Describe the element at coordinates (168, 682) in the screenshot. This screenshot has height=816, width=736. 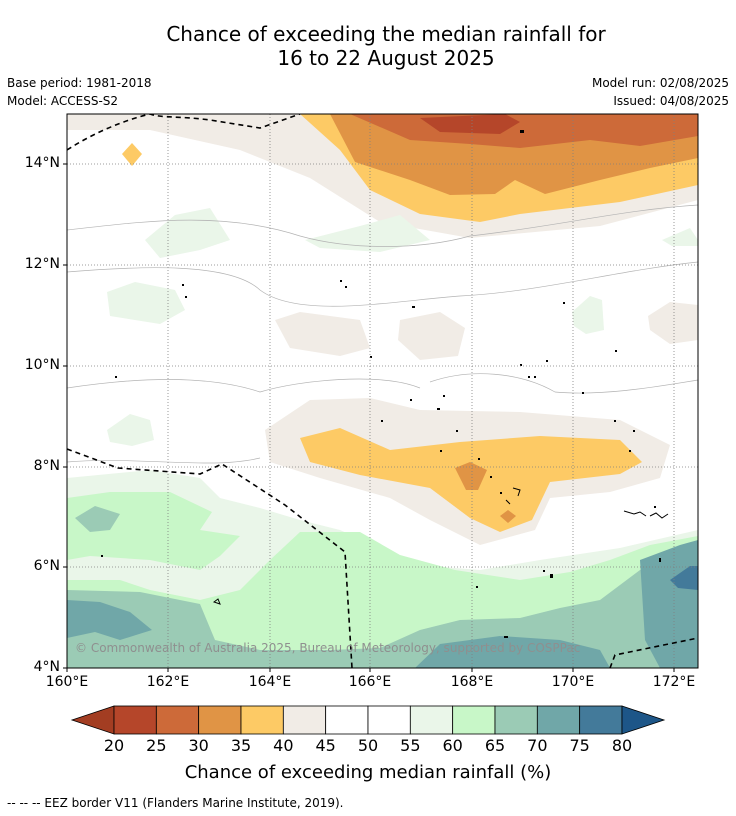
I see `lon-label-162e: 162°E` at that location.